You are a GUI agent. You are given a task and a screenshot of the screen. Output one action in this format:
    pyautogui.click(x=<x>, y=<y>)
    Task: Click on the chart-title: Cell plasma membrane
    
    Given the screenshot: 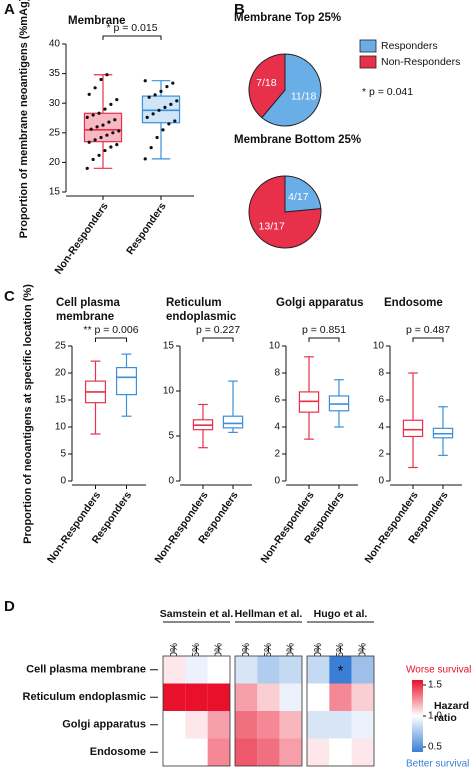 What is the action you would take?
    pyautogui.click(x=88, y=310)
    